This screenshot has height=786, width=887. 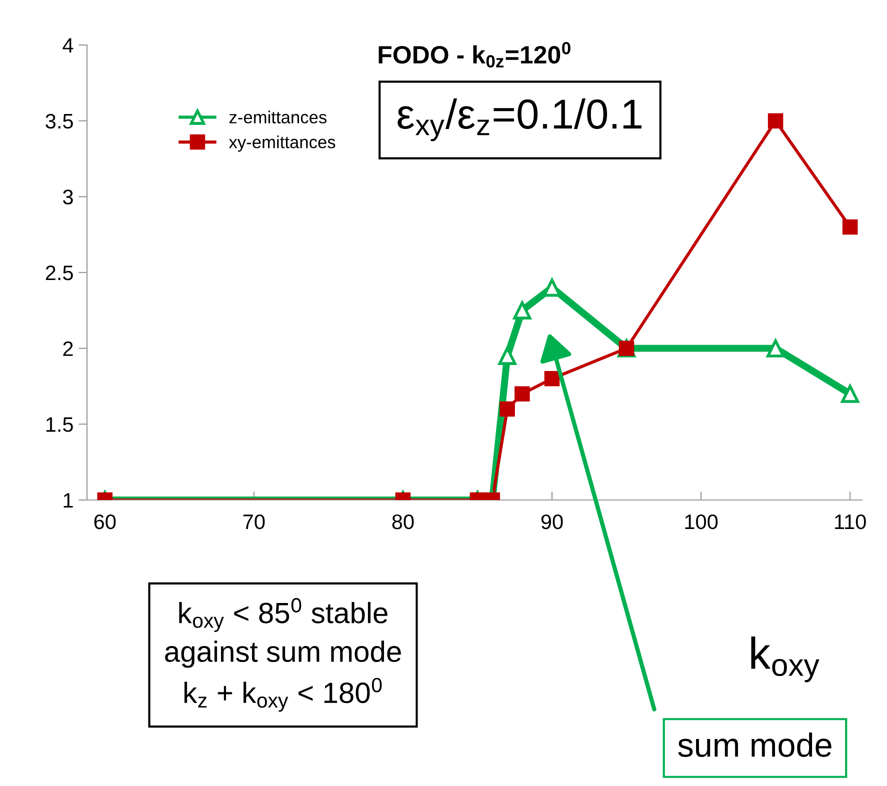 What do you see at coordinates (68, 500) in the screenshot?
I see `y-tick-label: 1` at bounding box center [68, 500].